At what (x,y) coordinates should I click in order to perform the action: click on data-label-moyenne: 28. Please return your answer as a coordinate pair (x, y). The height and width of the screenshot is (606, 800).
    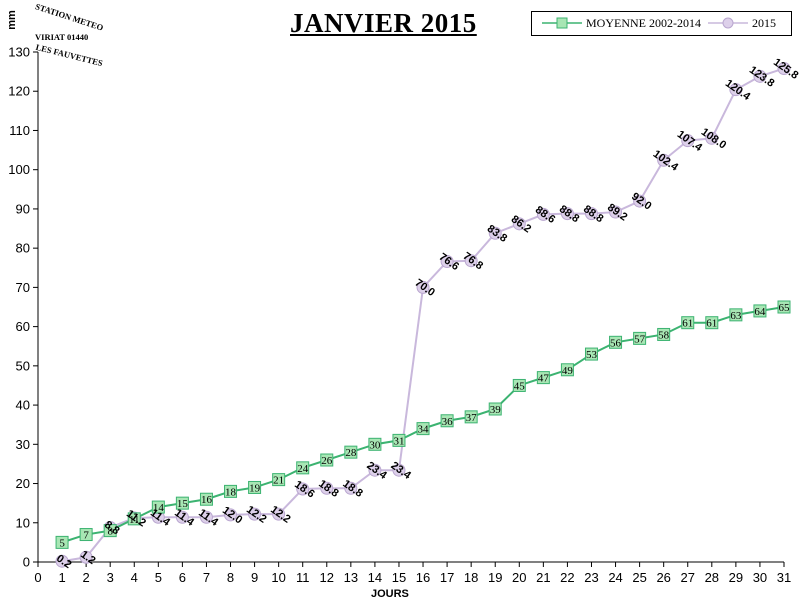
    Looking at the image, I should click on (351, 453).